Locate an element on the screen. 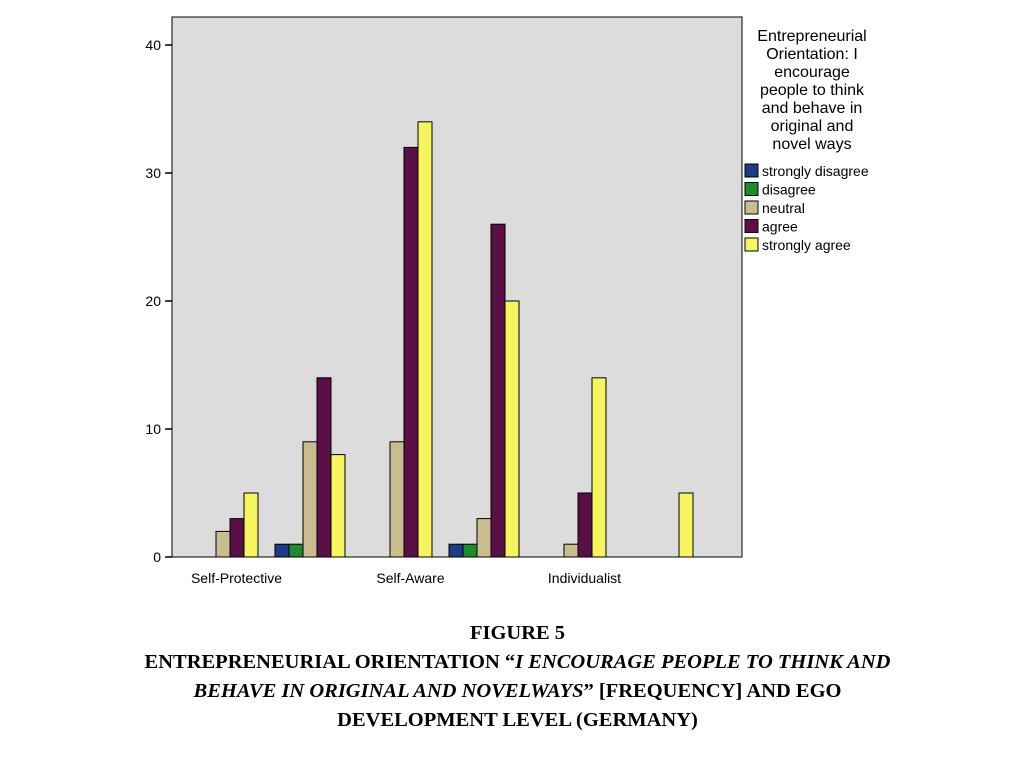 The height and width of the screenshot is (768, 1035). y-tick-label: 10 is located at coordinates (153, 429).